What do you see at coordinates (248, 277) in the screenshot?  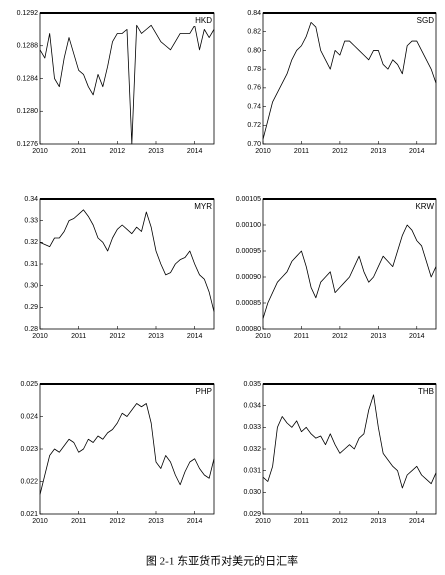 I see `y-tick-label: 0.00090` at bounding box center [248, 277].